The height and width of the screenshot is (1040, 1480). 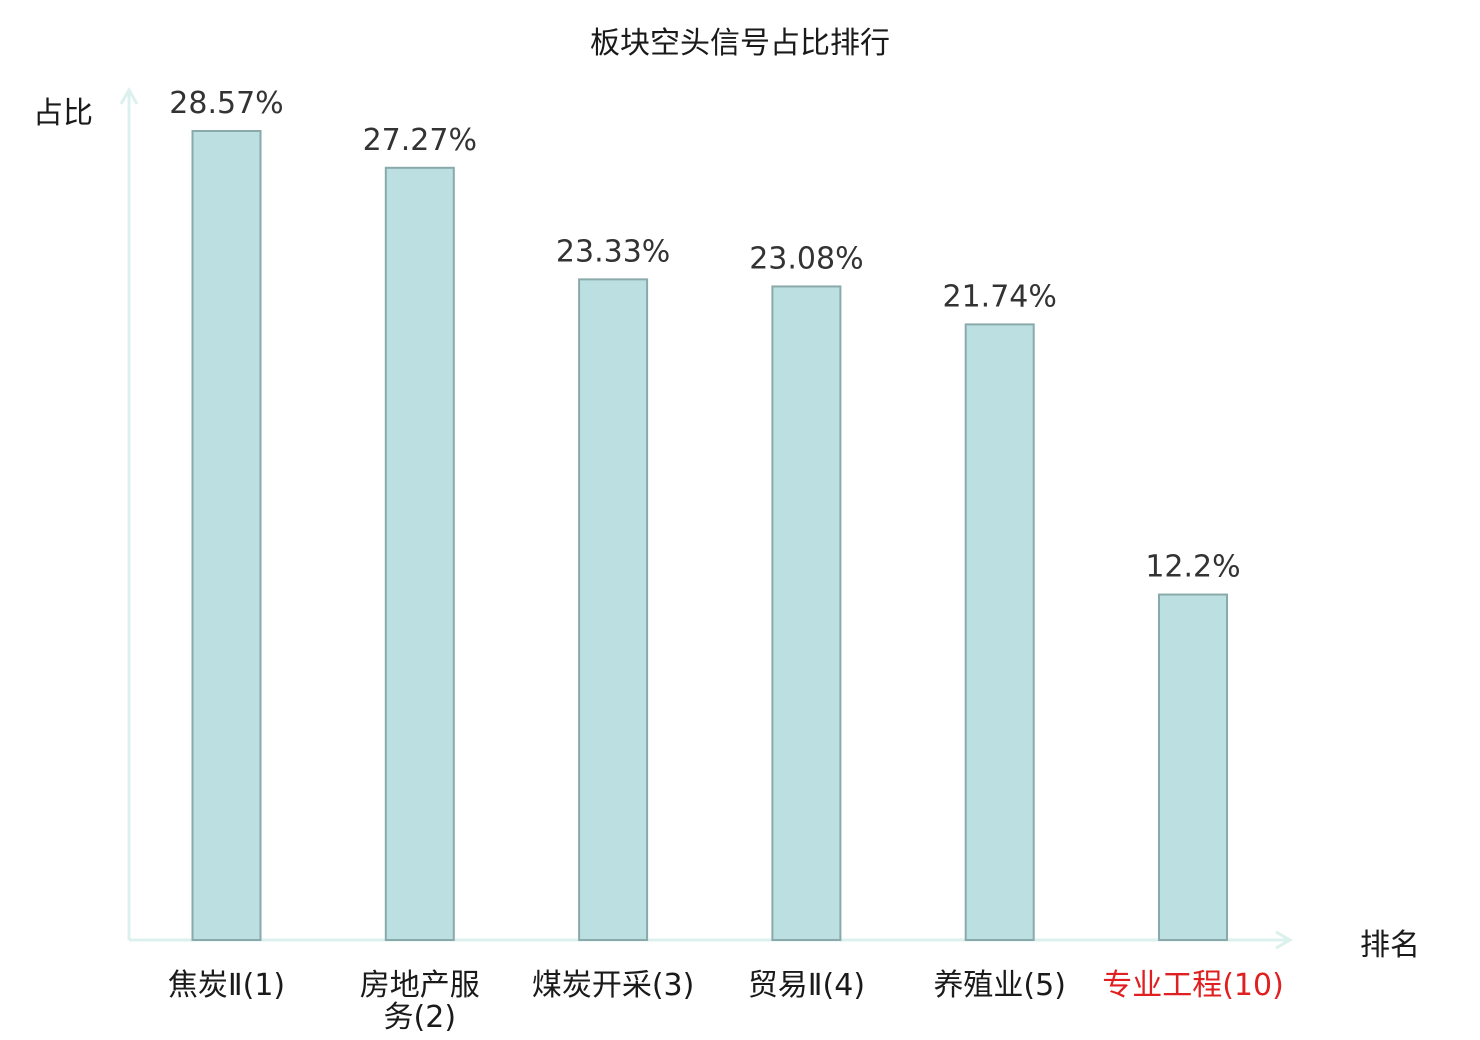 What do you see at coordinates (420, 140) in the screenshot?
I see `bar-value-label: 27.27%` at bounding box center [420, 140].